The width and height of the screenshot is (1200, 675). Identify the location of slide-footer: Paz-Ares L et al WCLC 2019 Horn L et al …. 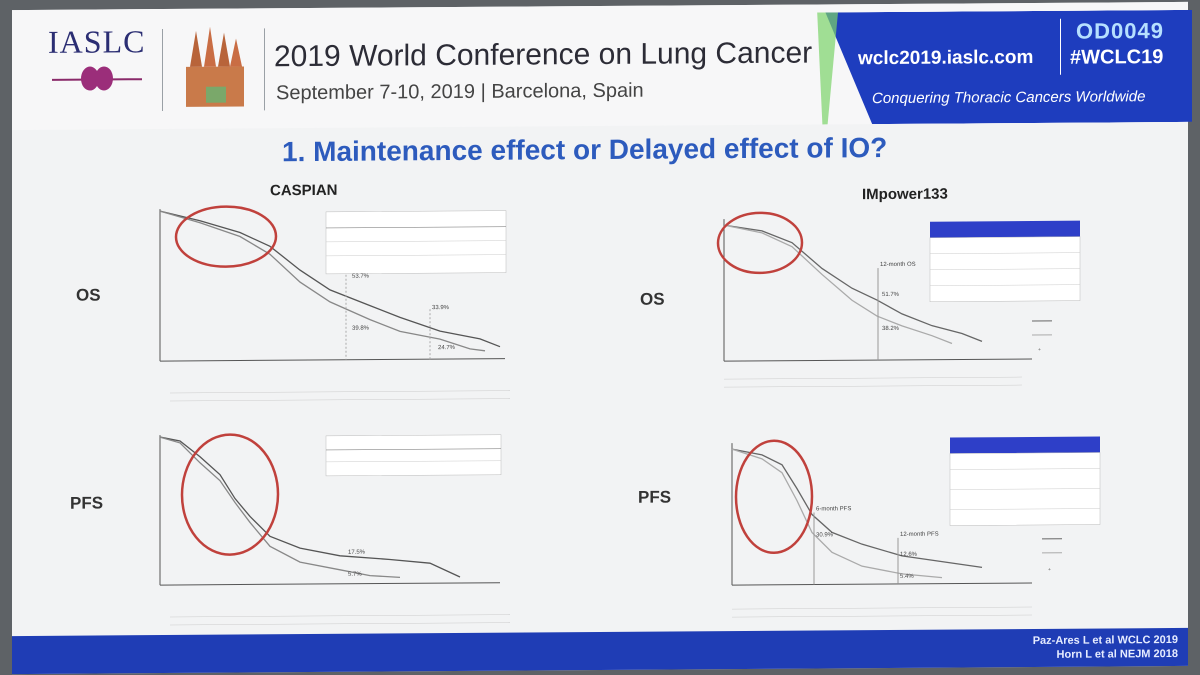
(600, 651).